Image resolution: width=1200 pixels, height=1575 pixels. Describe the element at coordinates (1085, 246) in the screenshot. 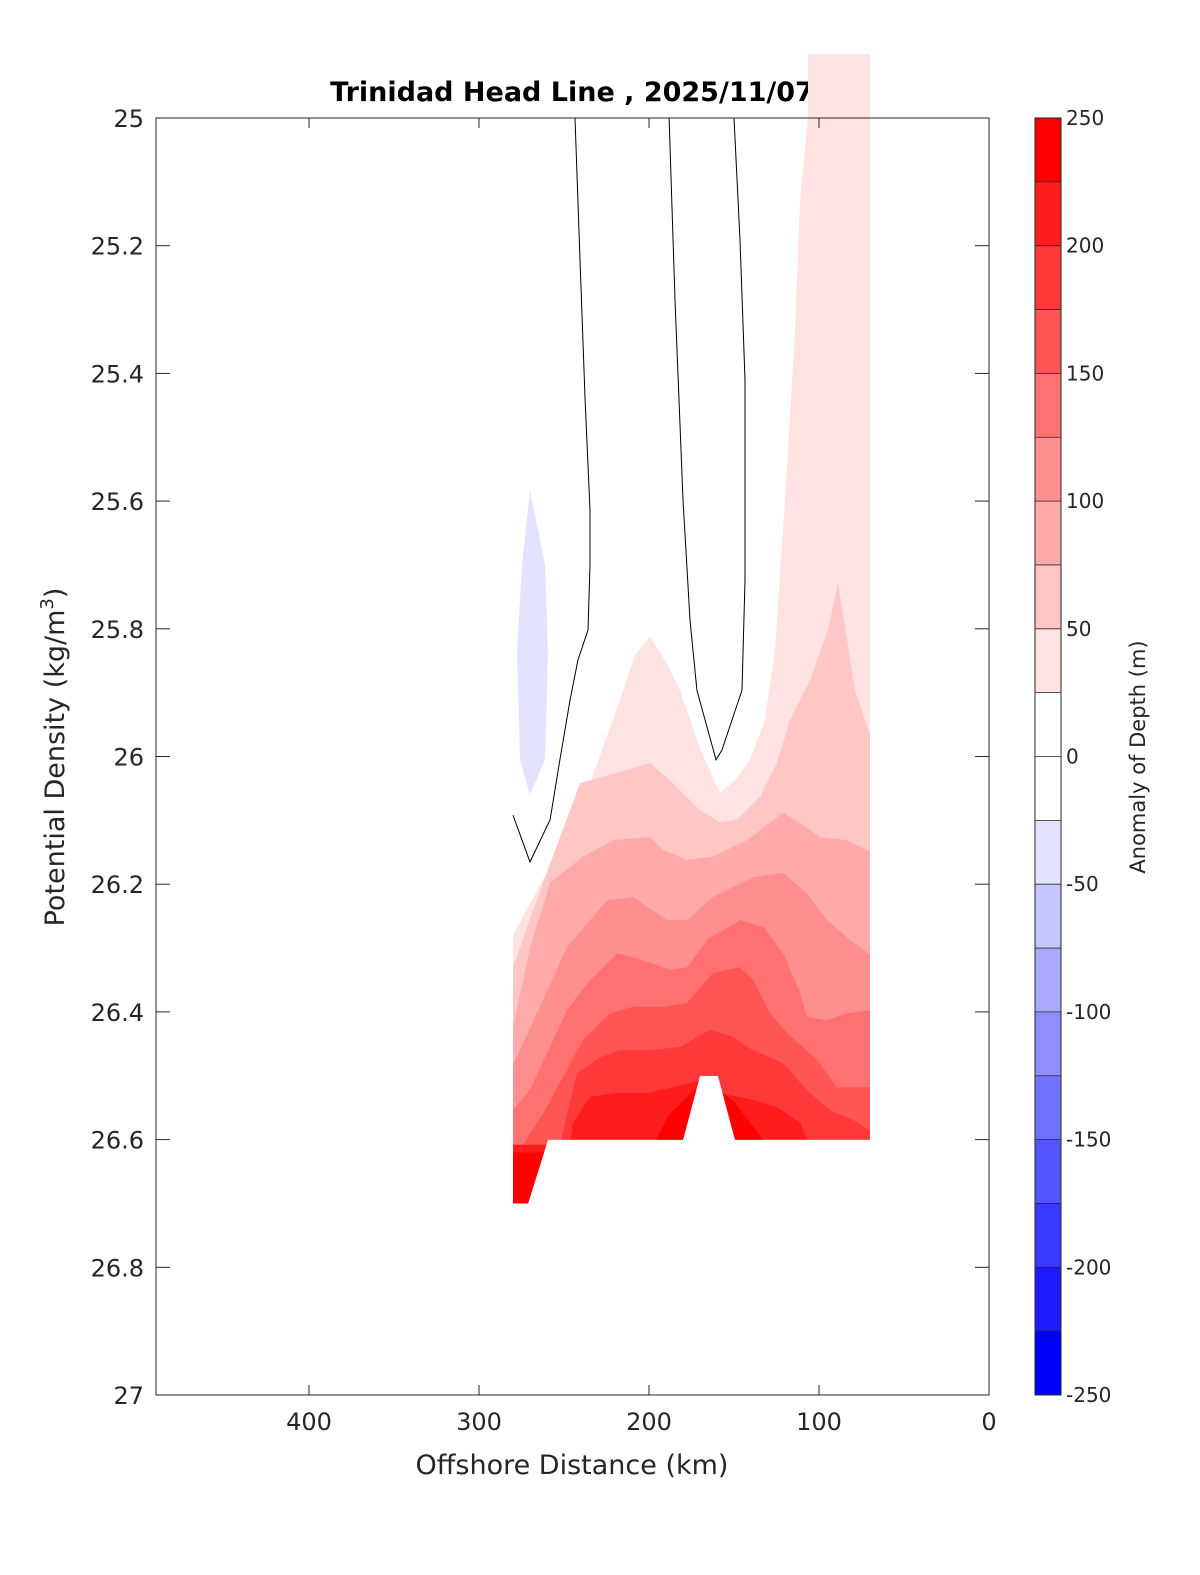

I see `colorbar-tick-label: 200` at that location.